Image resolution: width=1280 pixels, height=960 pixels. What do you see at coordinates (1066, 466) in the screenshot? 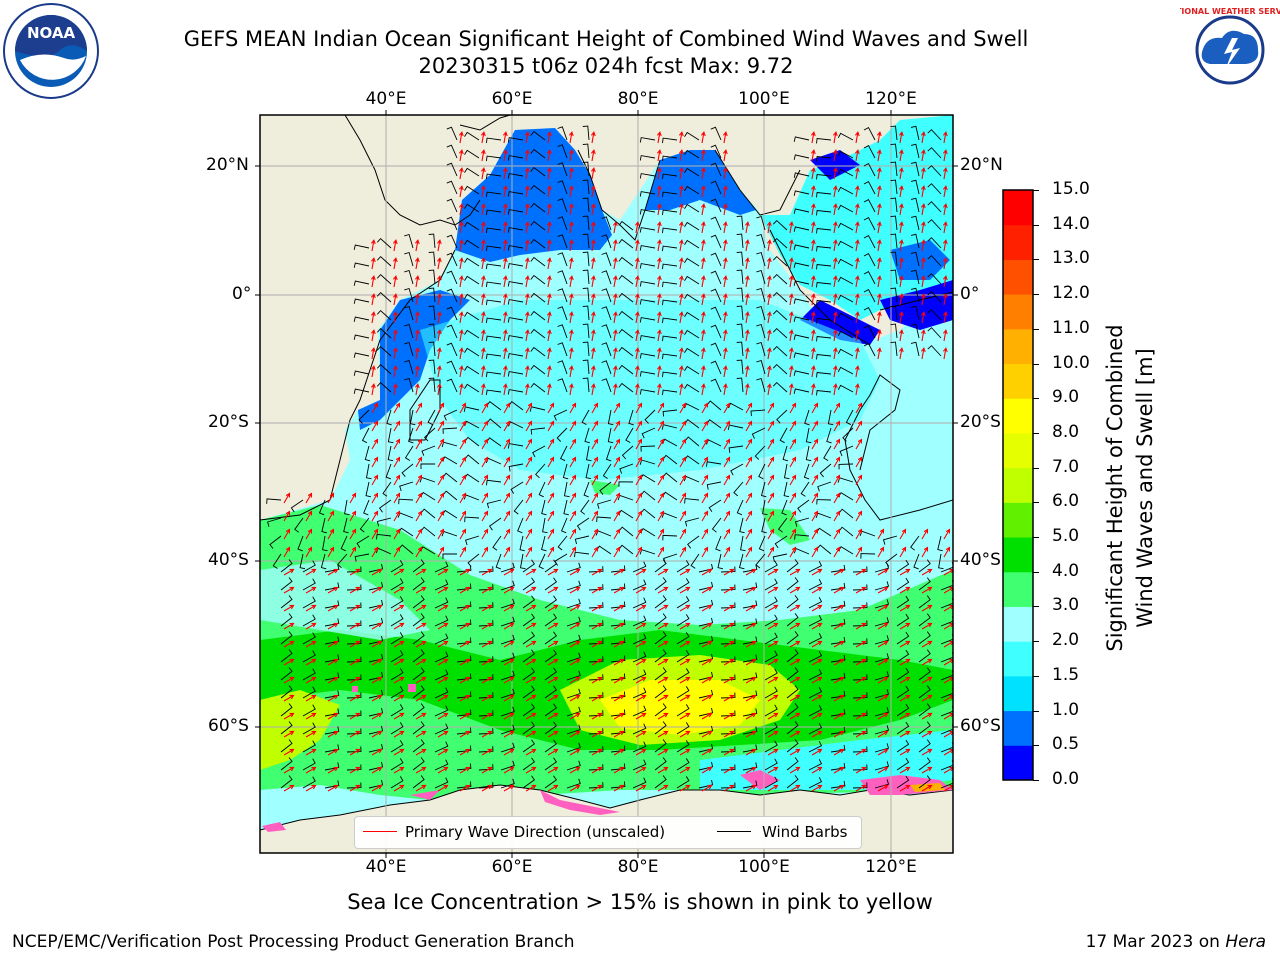
I see `colorbar-tick-label: 7.0` at bounding box center [1066, 466].